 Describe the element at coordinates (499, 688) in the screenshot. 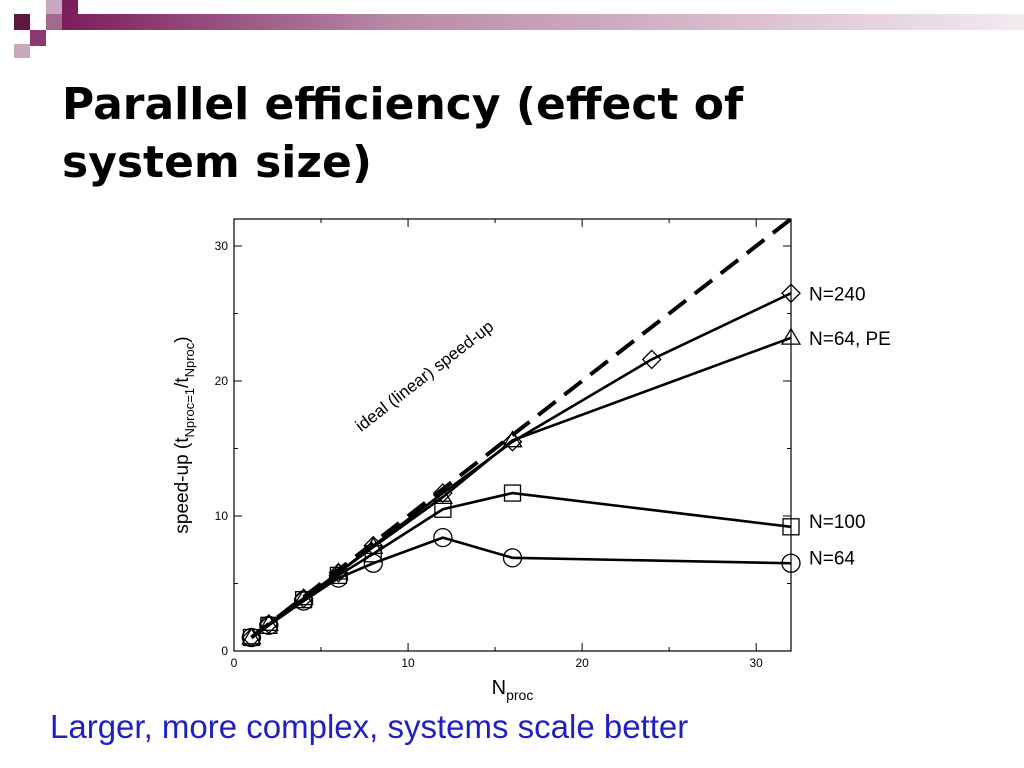

I see `x-axis-label-main: N` at that location.